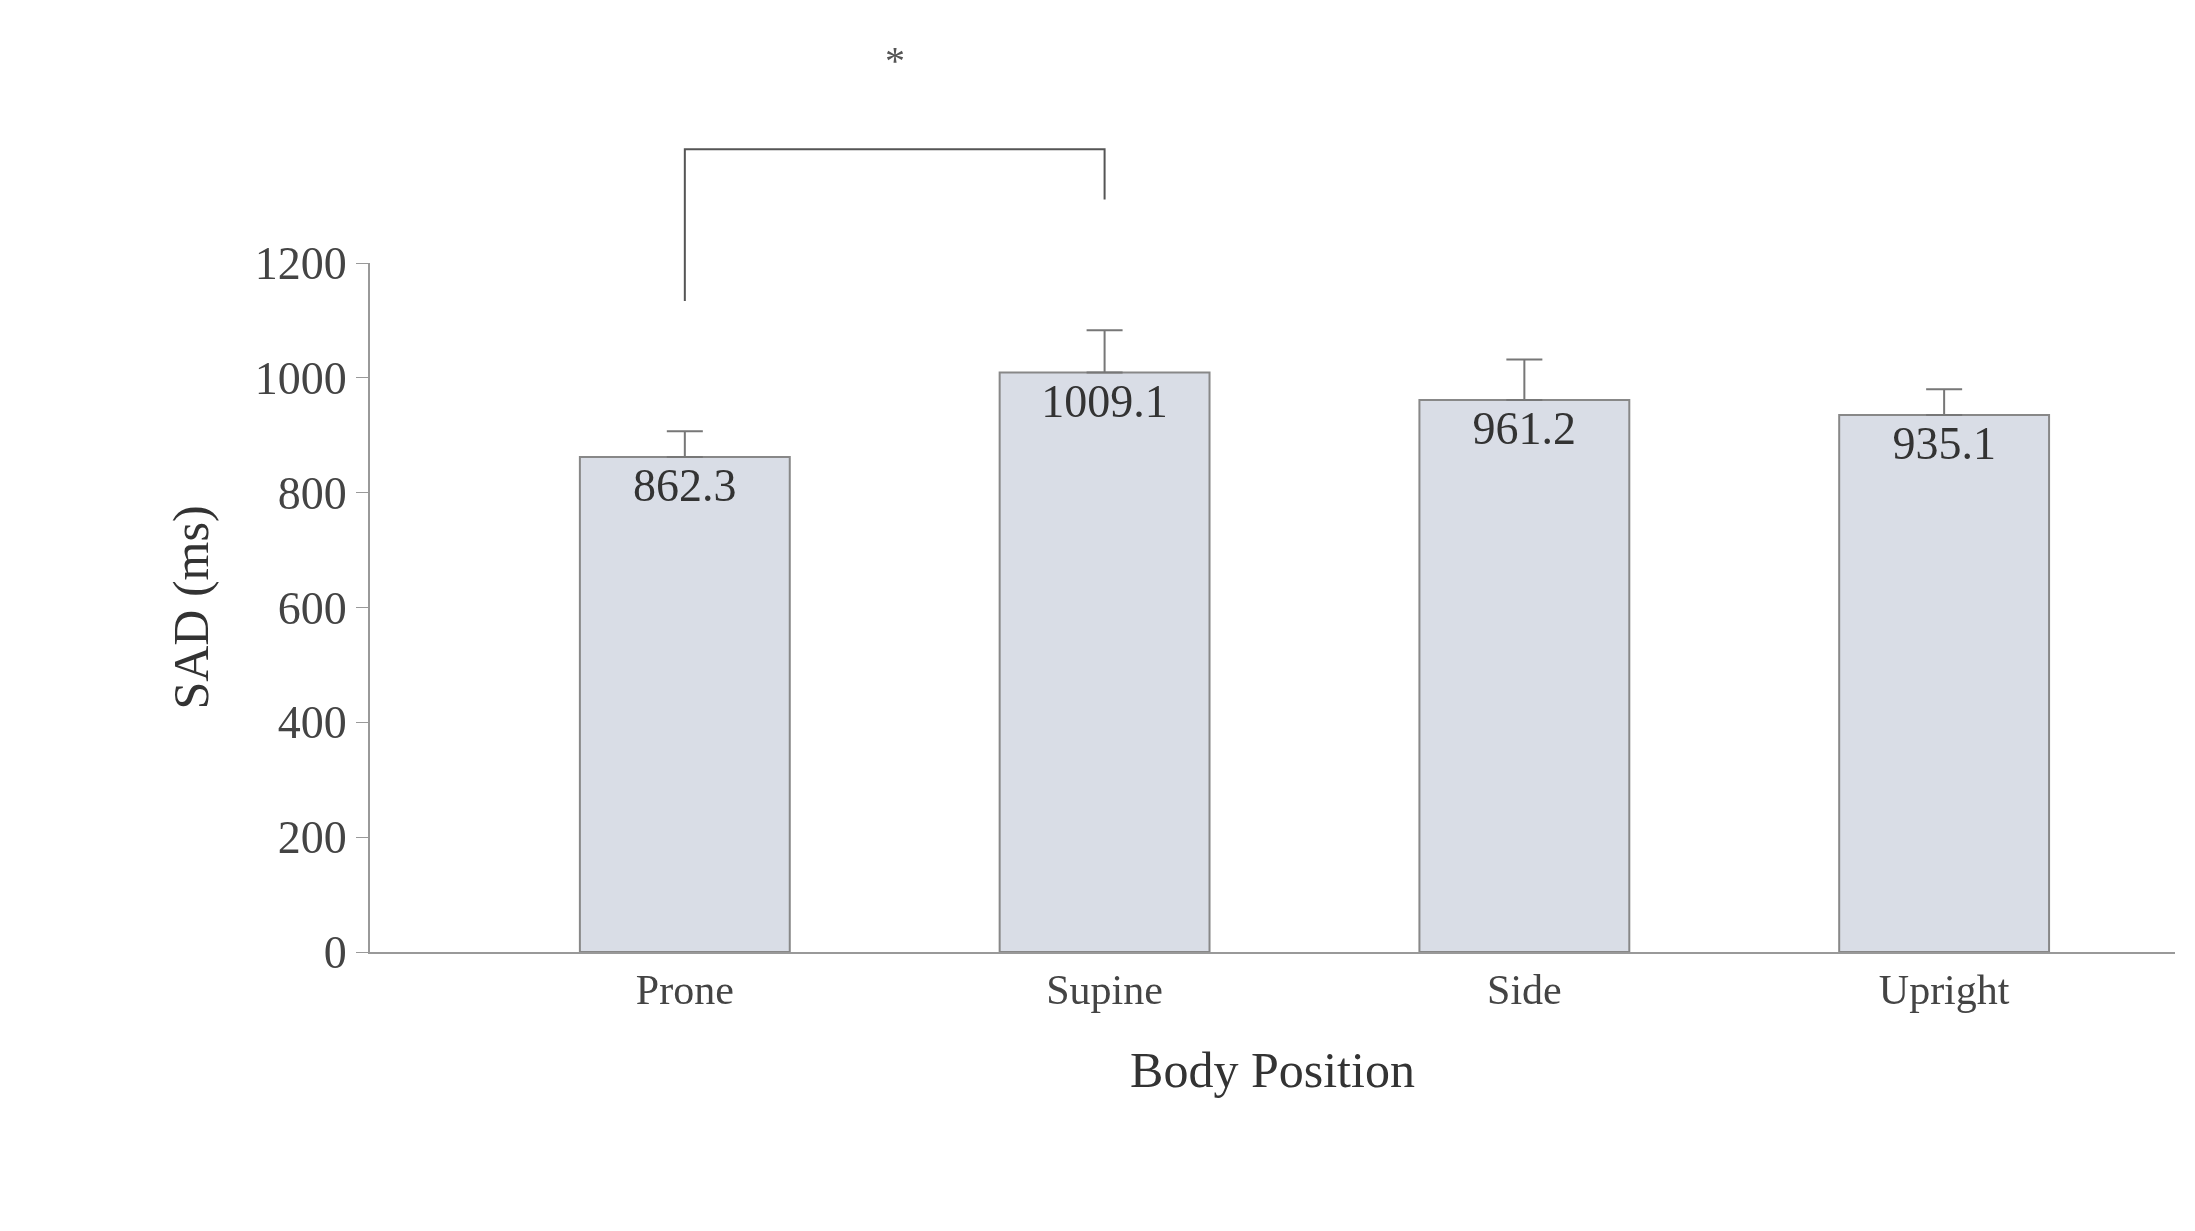 Image resolution: width=2195 pixels, height=1231 pixels. I want to click on data-label: 1009.1, so click(1104, 401).